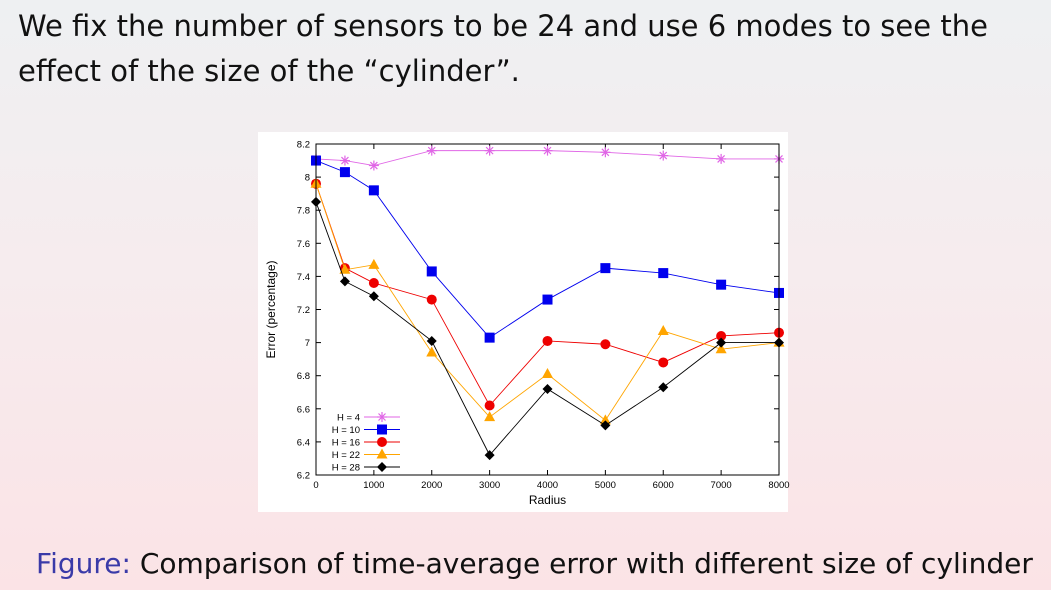 The width and height of the screenshot is (1051, 590). Describe the element at coordinates (663, 485) in the screenshot. I see `x-tick-label: 6000` at that location.